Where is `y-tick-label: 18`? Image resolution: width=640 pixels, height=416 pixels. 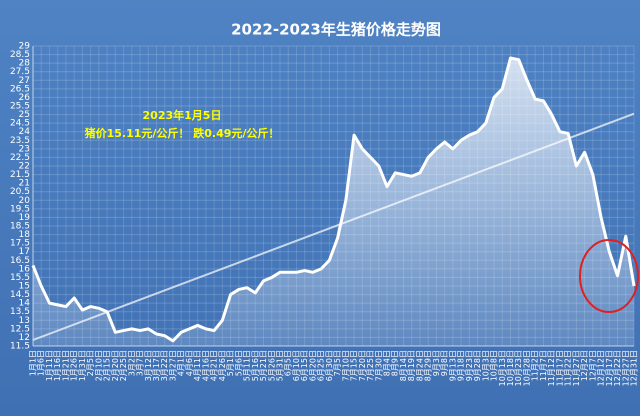 y-tick-label: 18 is located at coordinates (25, 235).